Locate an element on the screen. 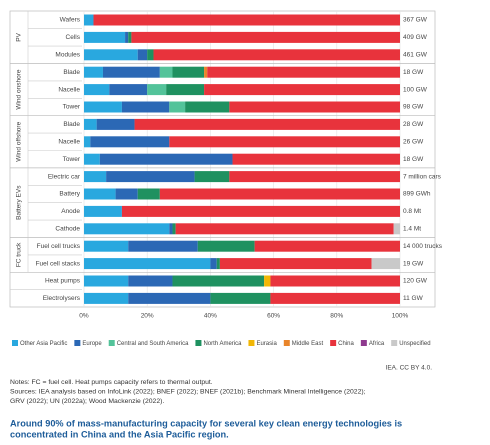 The height and width of the screenshot is (445, 490). legend-label: Unspecified is located at coordinates (414, 344).